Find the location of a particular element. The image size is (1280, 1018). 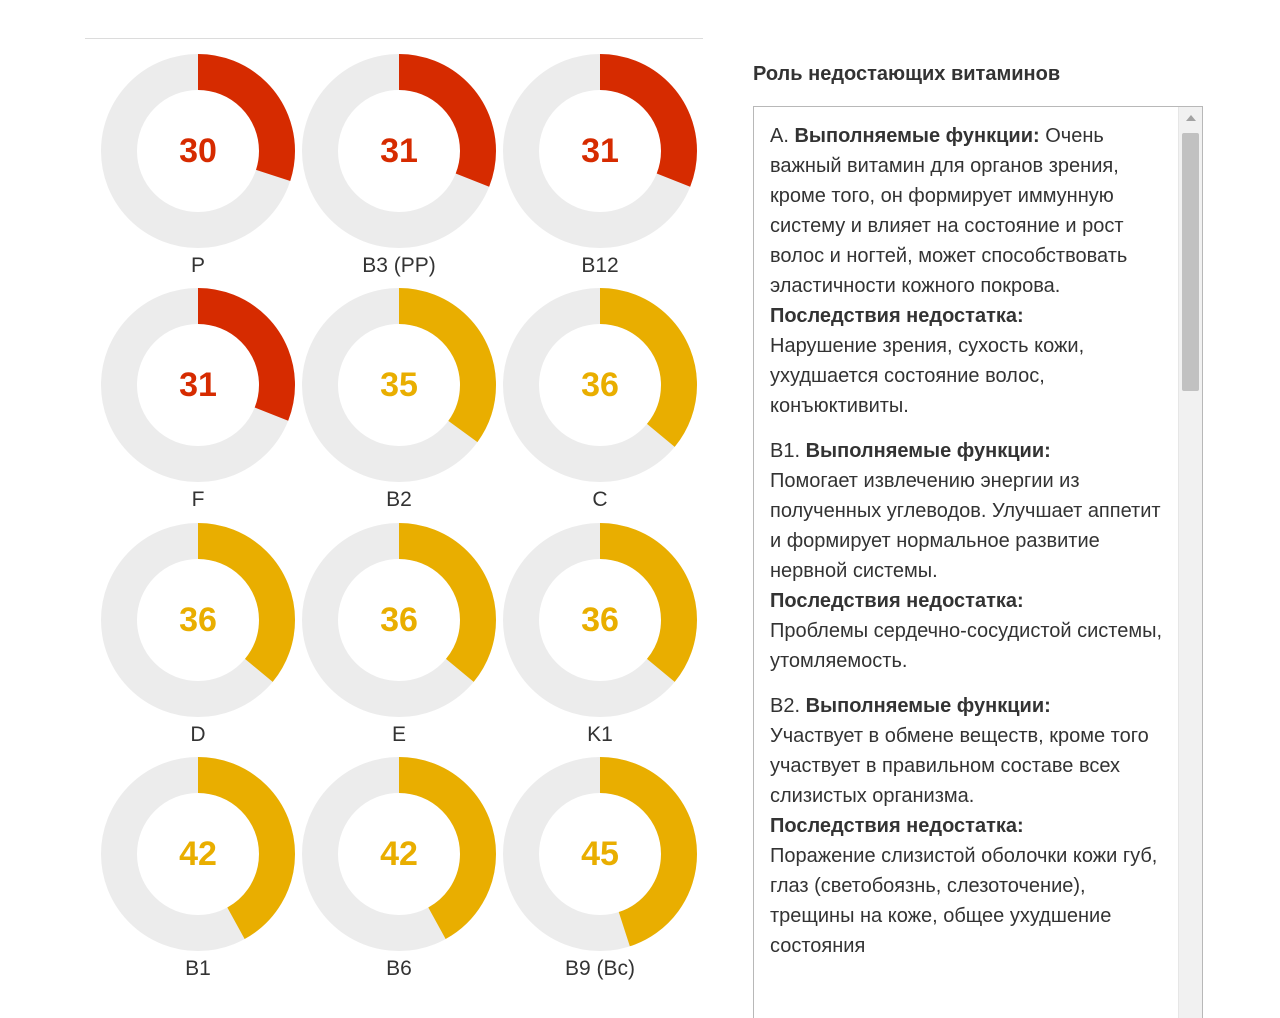

vitamin-donut: 45 B9 (Bc) is located at coordinates (600, 875).